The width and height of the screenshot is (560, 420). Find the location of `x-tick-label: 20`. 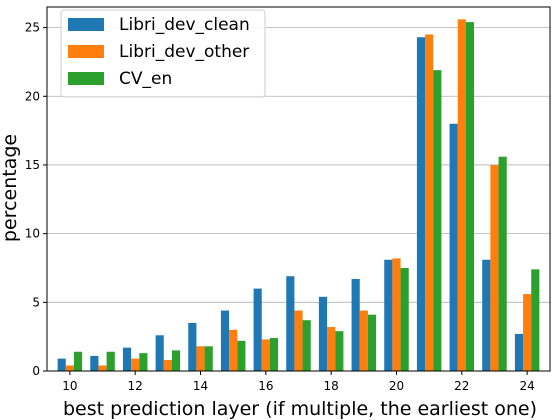

x-tick-label: 20 is located at coordinates (396, 386).